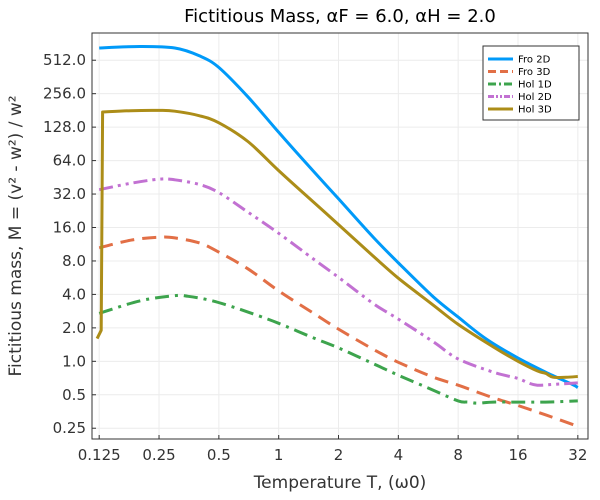  Describe the element at coordinates (517, 455) in the screenshot. I see `x-tick-label: 16` at that location.